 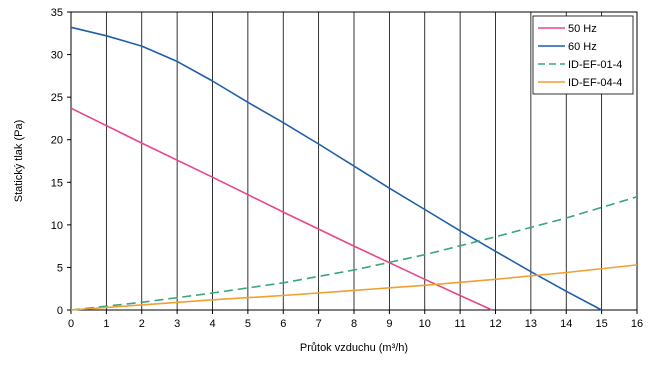 I want to click on x-tick-label: 16, so click(x=637, y=324).